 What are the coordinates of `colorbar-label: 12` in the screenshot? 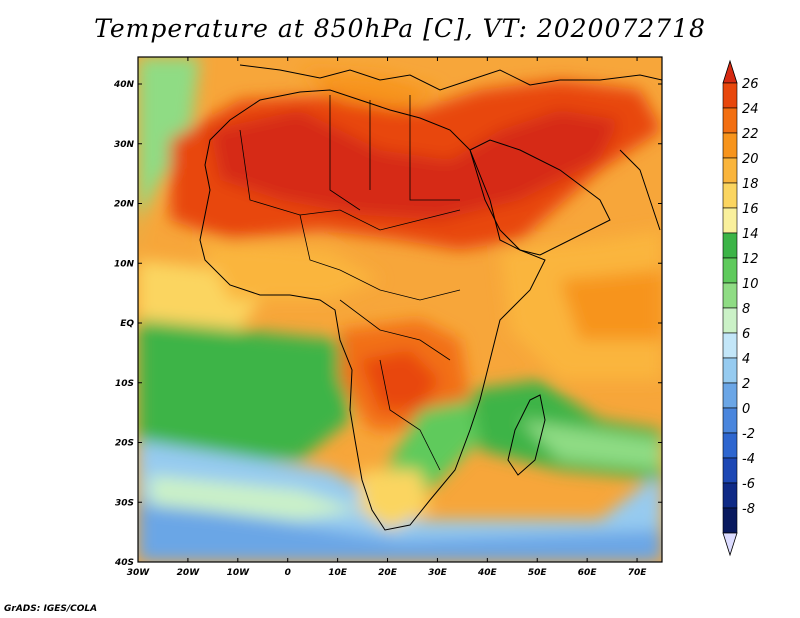 It's located at (750, 259).